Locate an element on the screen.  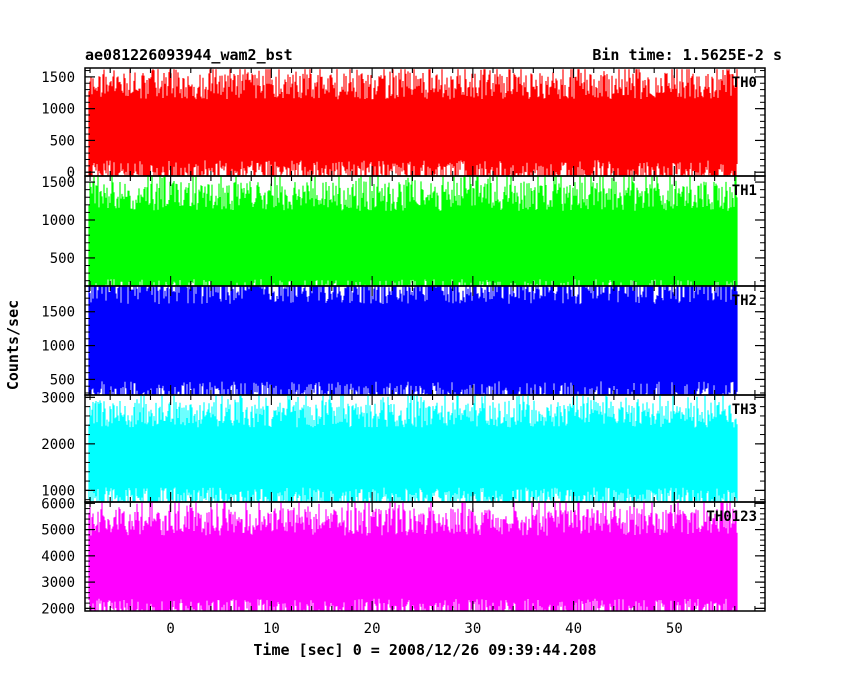
x-tick-label: 30 is located at coordinates (472, 629).